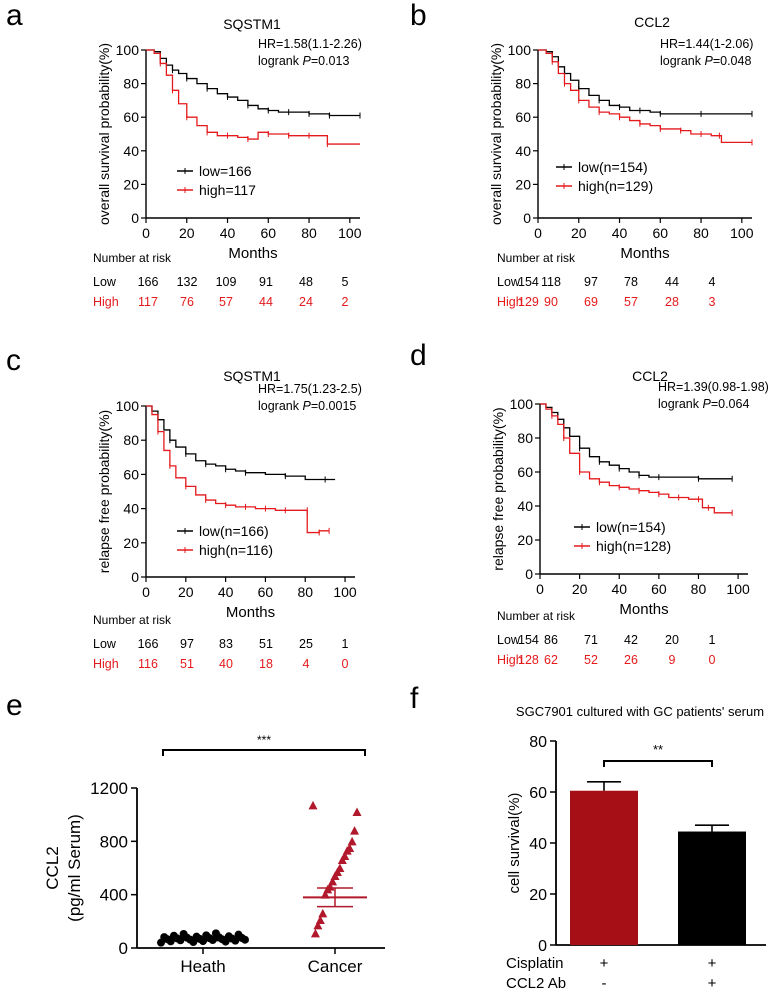 Image resolution: width=781 pixels, height=994 pixels. Describe the element at coordinates (148, 644) in the screenshot. I see `risk-value-low: 166` at that location.